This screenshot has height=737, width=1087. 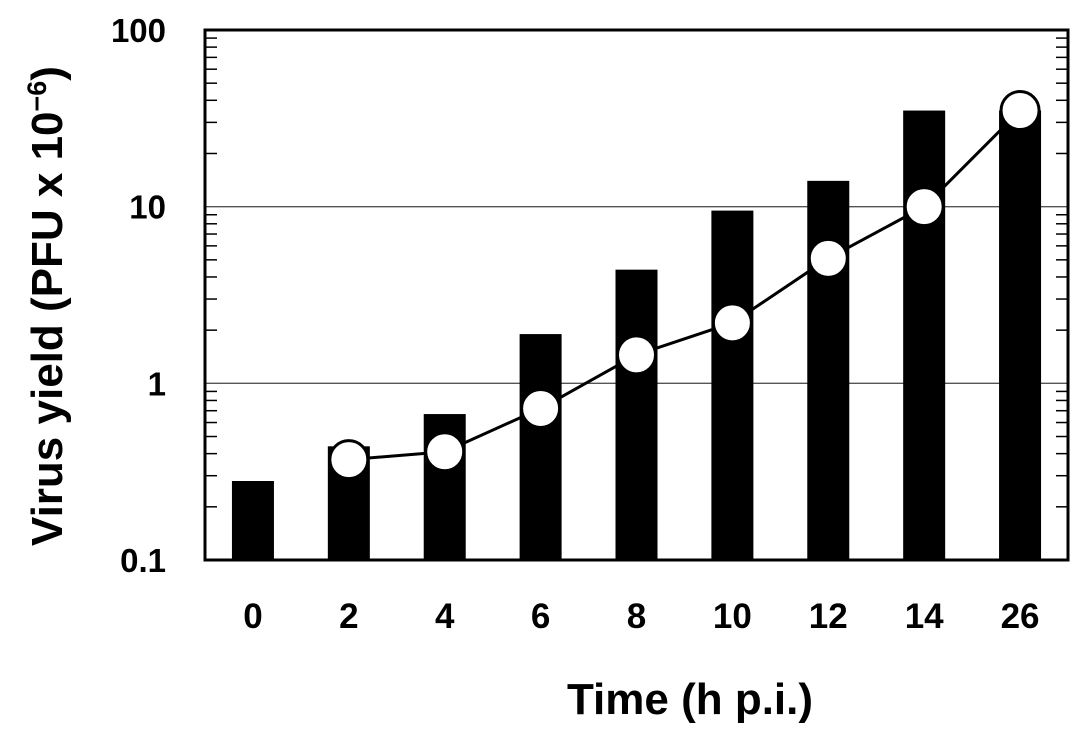 What do you see at coordinates (690, 699) in the screenshot?
I see `x-axis-title: Time (h p.i.)` at bounding box center [690, 699].